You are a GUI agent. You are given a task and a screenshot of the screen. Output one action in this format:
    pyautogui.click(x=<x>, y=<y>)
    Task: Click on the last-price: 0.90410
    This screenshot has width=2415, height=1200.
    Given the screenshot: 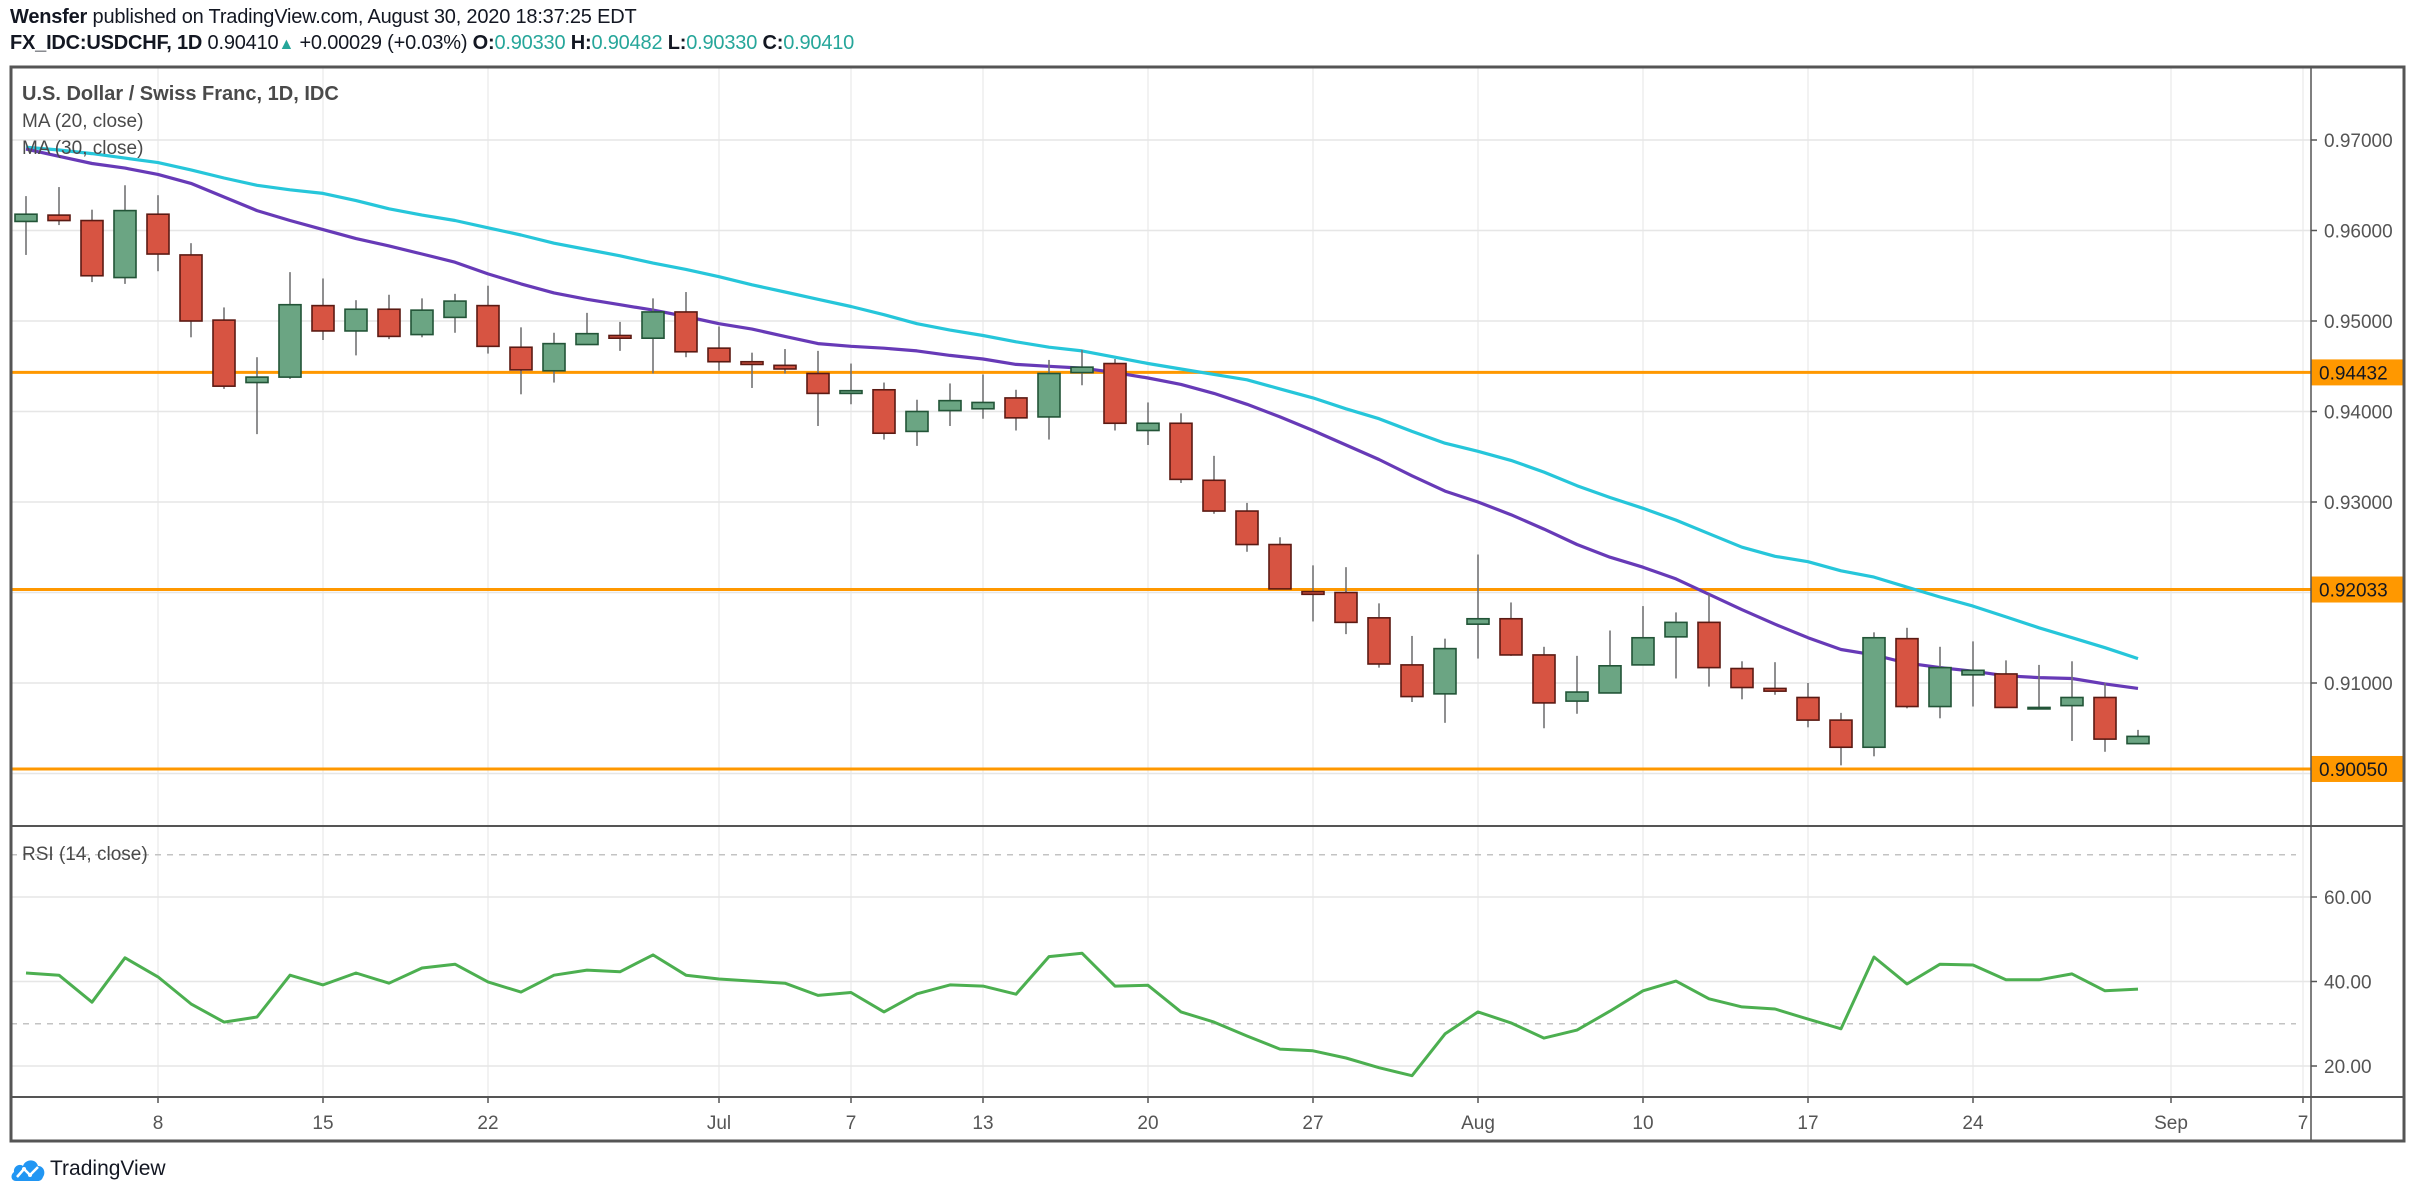 What is the action you would take?
    pyautogui.click(x=243, y=43)
    